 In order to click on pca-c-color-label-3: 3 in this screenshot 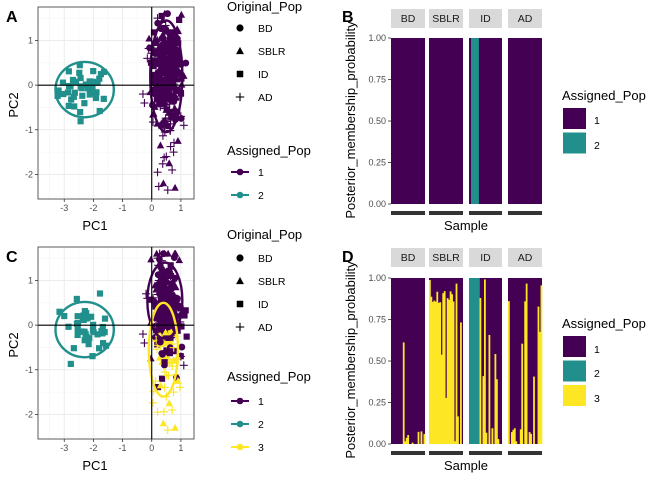, I will do `click(261, 448)`.